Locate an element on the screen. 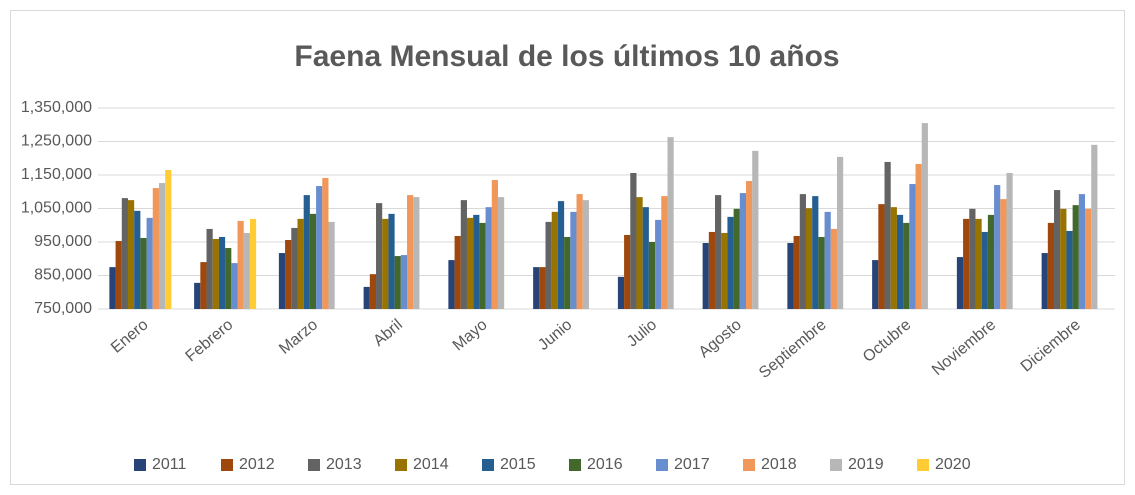 The image size is (1135, 495). chart-title: Faena Mensual de los últimos 10 años is located at coordinates (566, 56).